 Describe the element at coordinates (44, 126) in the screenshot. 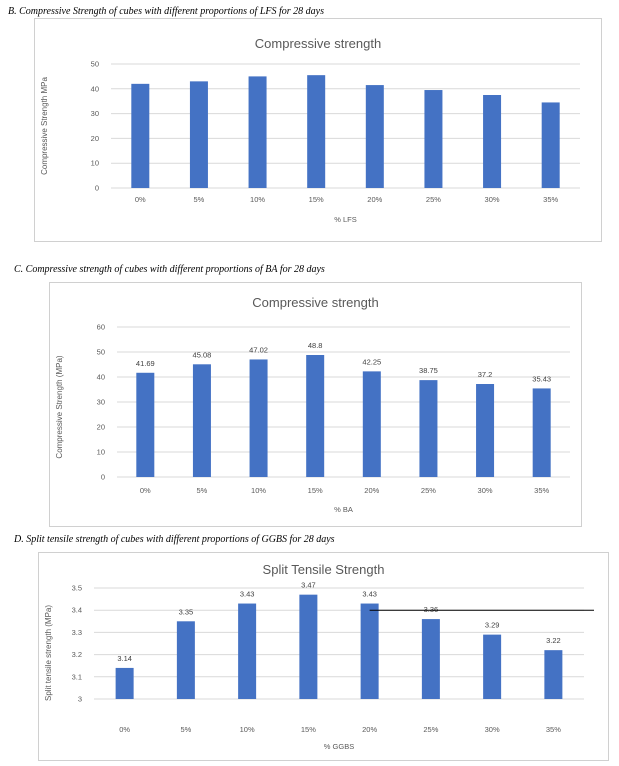

I see `y-axis-label: Compressive Strength MPa` at that location.